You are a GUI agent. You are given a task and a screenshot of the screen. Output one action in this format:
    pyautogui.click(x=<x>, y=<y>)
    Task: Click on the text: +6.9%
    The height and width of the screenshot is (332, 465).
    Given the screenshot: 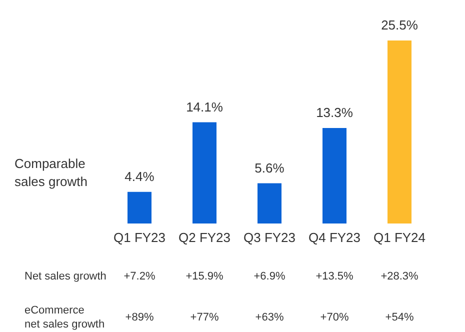 What is the action you would take?
    pyautogui.click(x=270, y=276)
    